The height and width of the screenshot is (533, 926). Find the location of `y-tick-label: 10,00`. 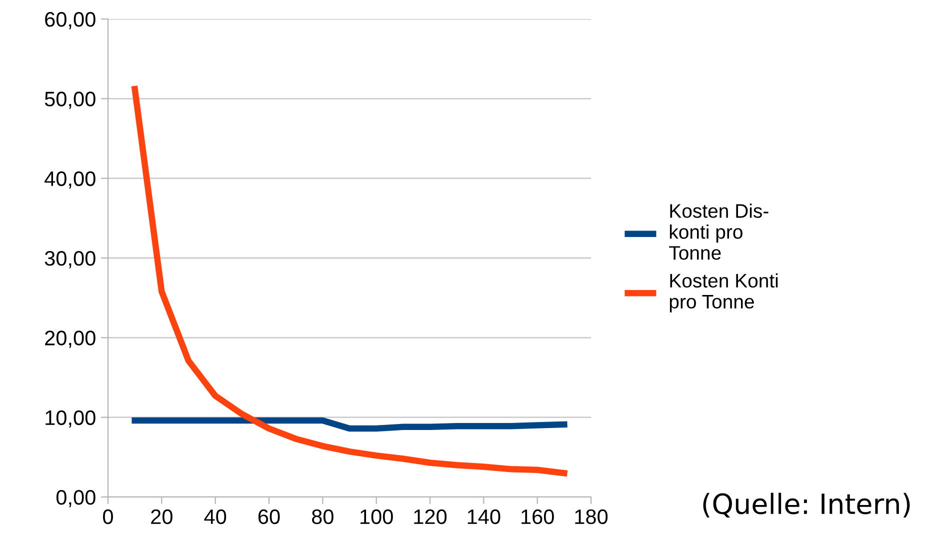

y-tick-label: 10,00 is located at coordinates (71, 419).